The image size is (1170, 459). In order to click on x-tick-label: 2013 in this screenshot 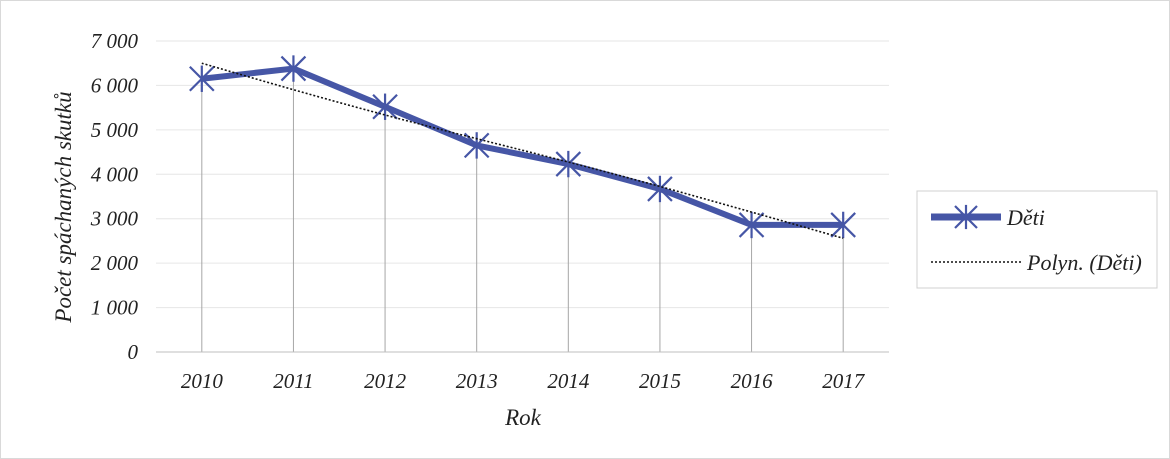, I will do `click(477, 381)`.